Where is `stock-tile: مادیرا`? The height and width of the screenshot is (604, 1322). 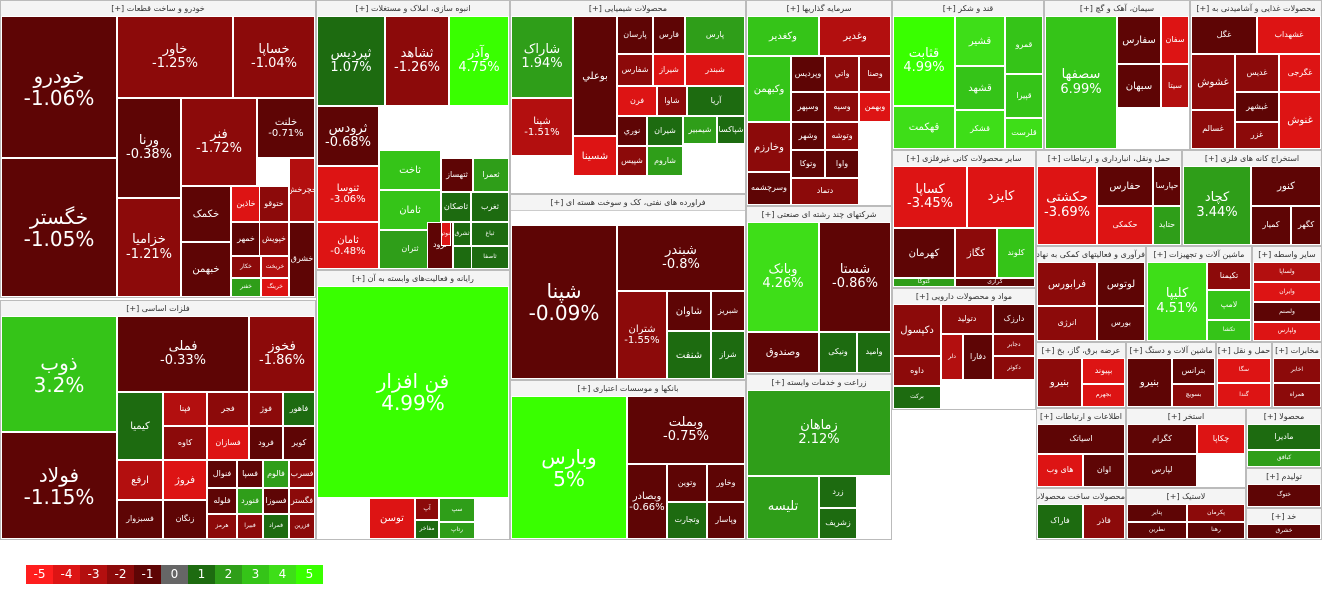
stock-tile: مادیرا is located at coordinates (1284, 437).